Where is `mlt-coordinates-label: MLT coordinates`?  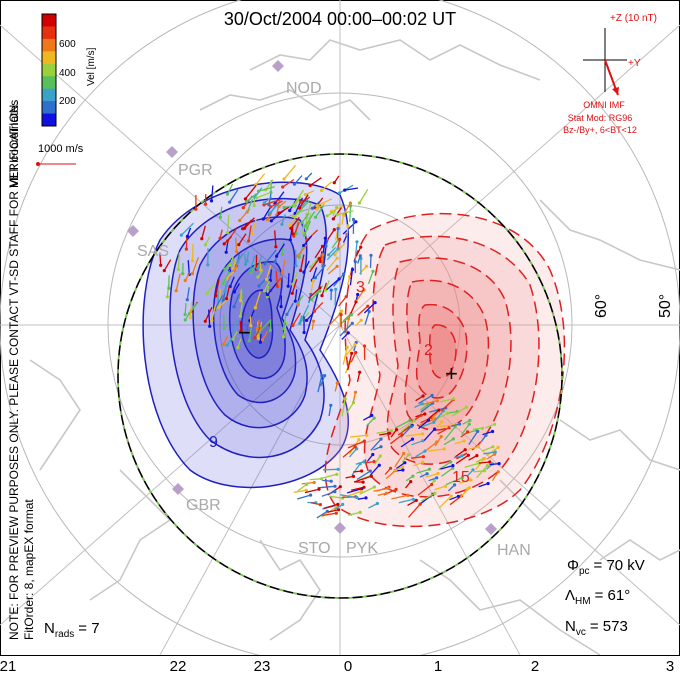
mlt-coordinates-label: MLT coordinates is located at coordinates (14, 144).